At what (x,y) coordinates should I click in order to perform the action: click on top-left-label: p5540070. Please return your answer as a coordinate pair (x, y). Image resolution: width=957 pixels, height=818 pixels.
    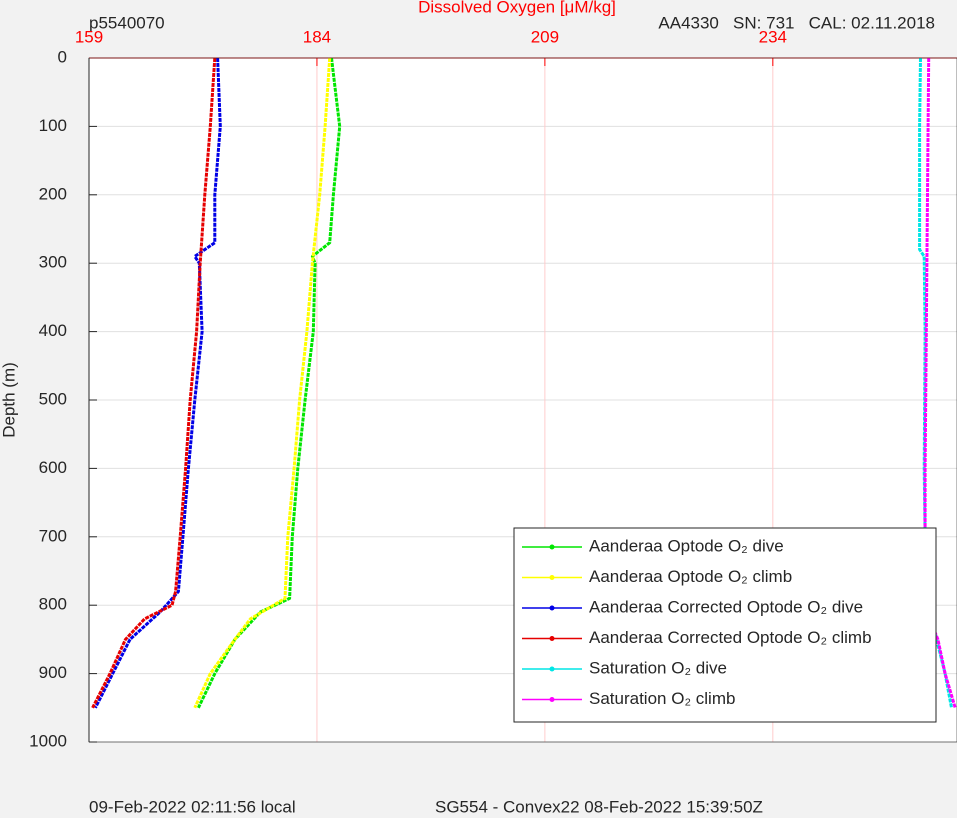
    Looking at the image, I should click on (127, 22).